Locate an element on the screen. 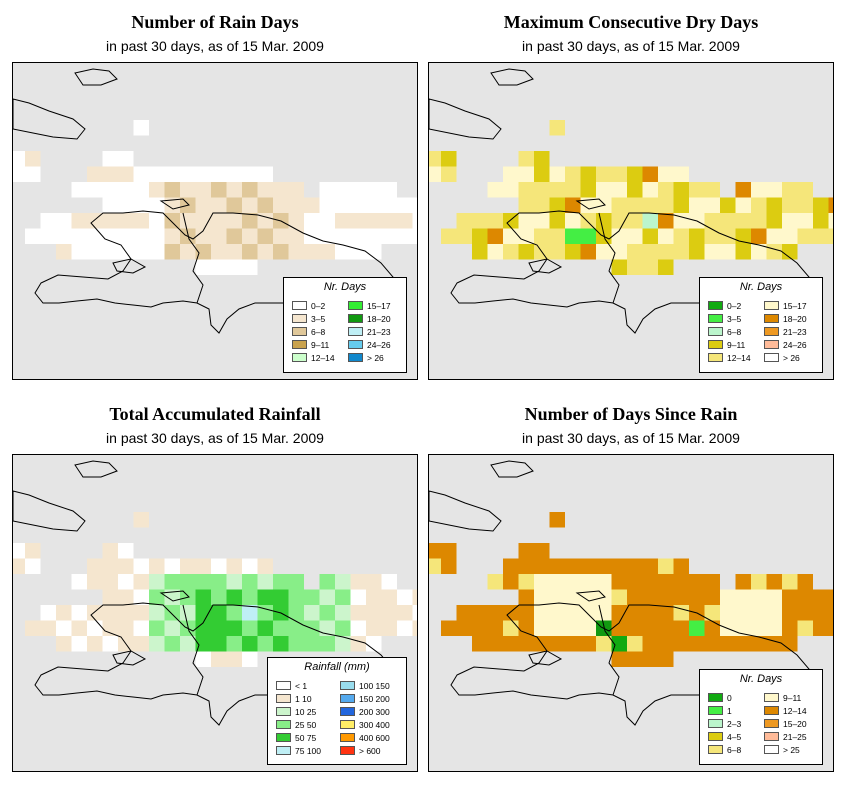  legend-label: 3–5 is located at coordinates (318, 318).